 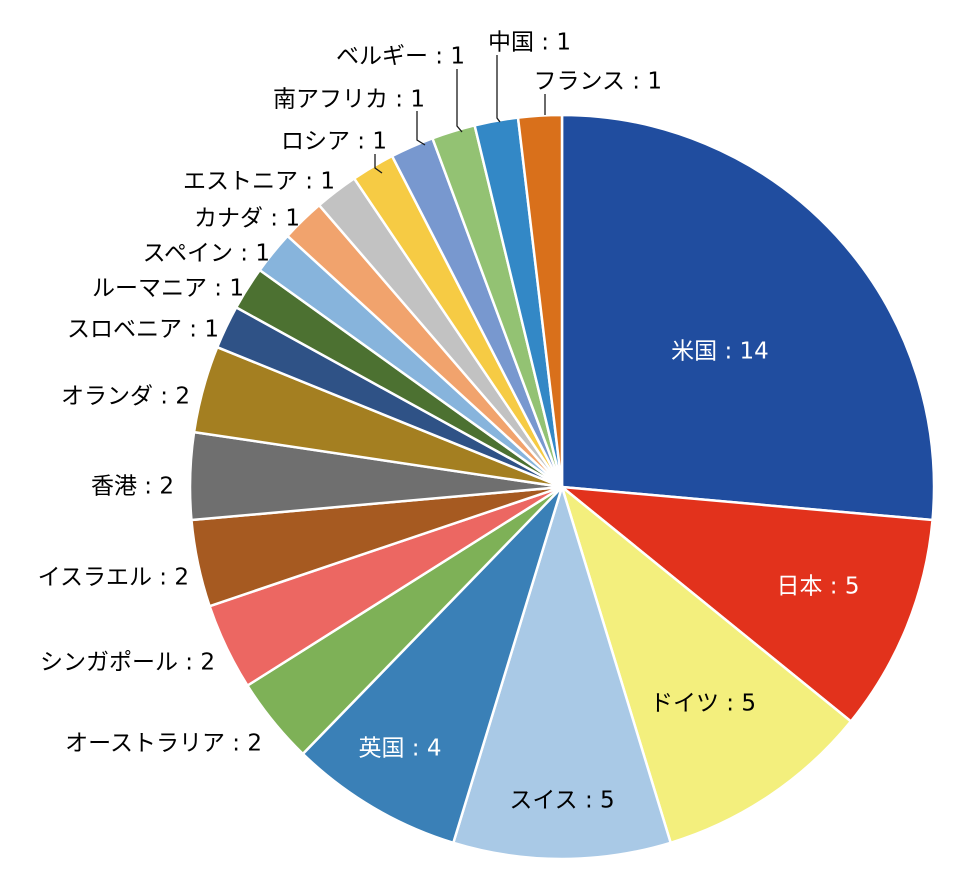 I want to click on slice-label-11: スロベニア : 1, so click(x=143, y=330).